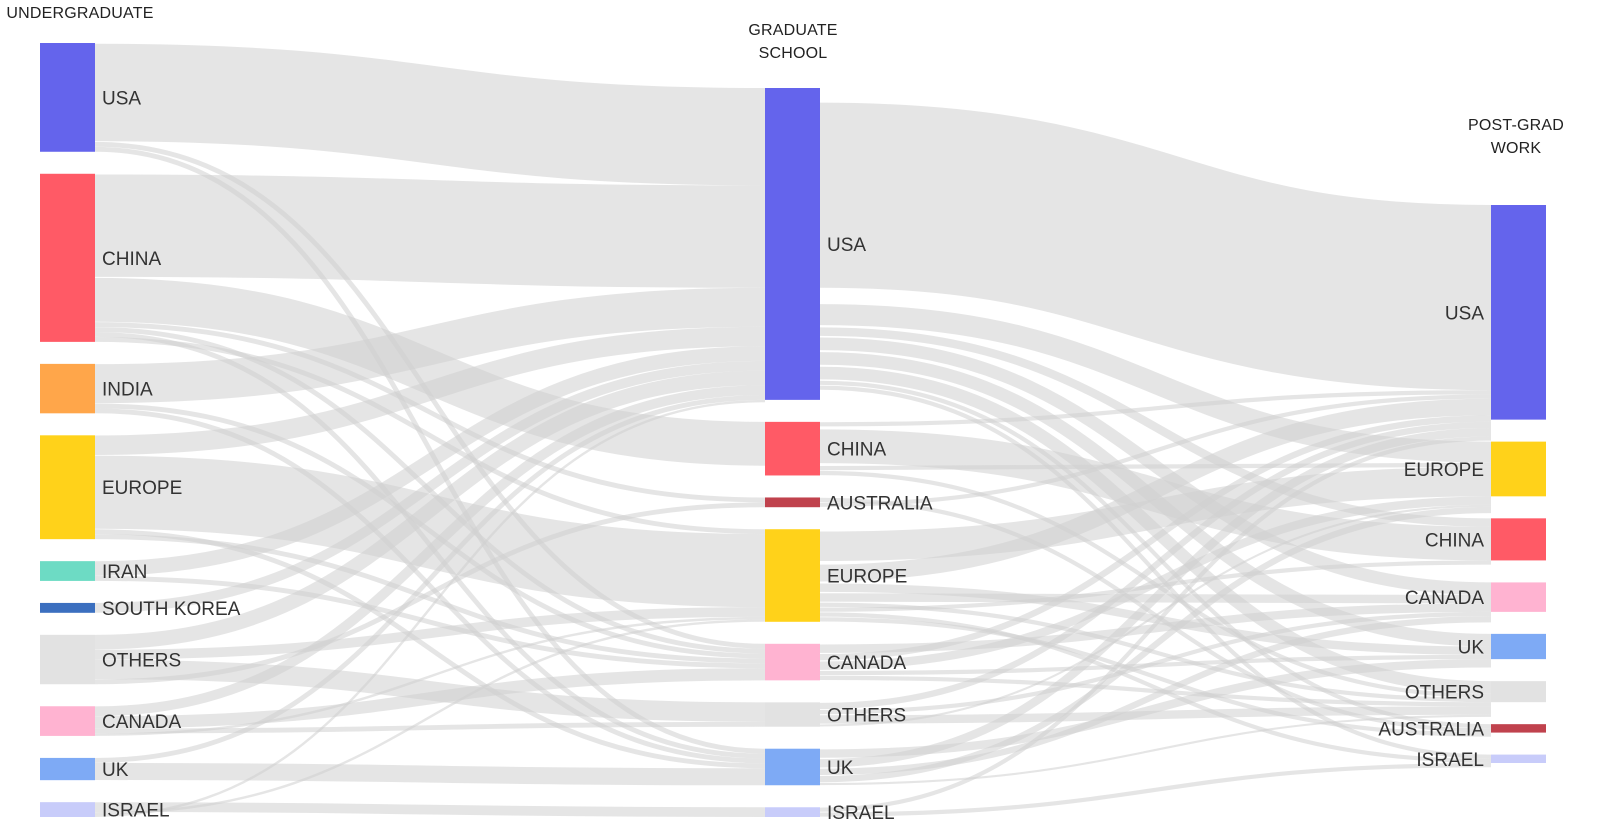  What do you see at coordinates (1518, 312) in the screenshot?
I see `node-pg-usa` at bounding box center [1518, 312].